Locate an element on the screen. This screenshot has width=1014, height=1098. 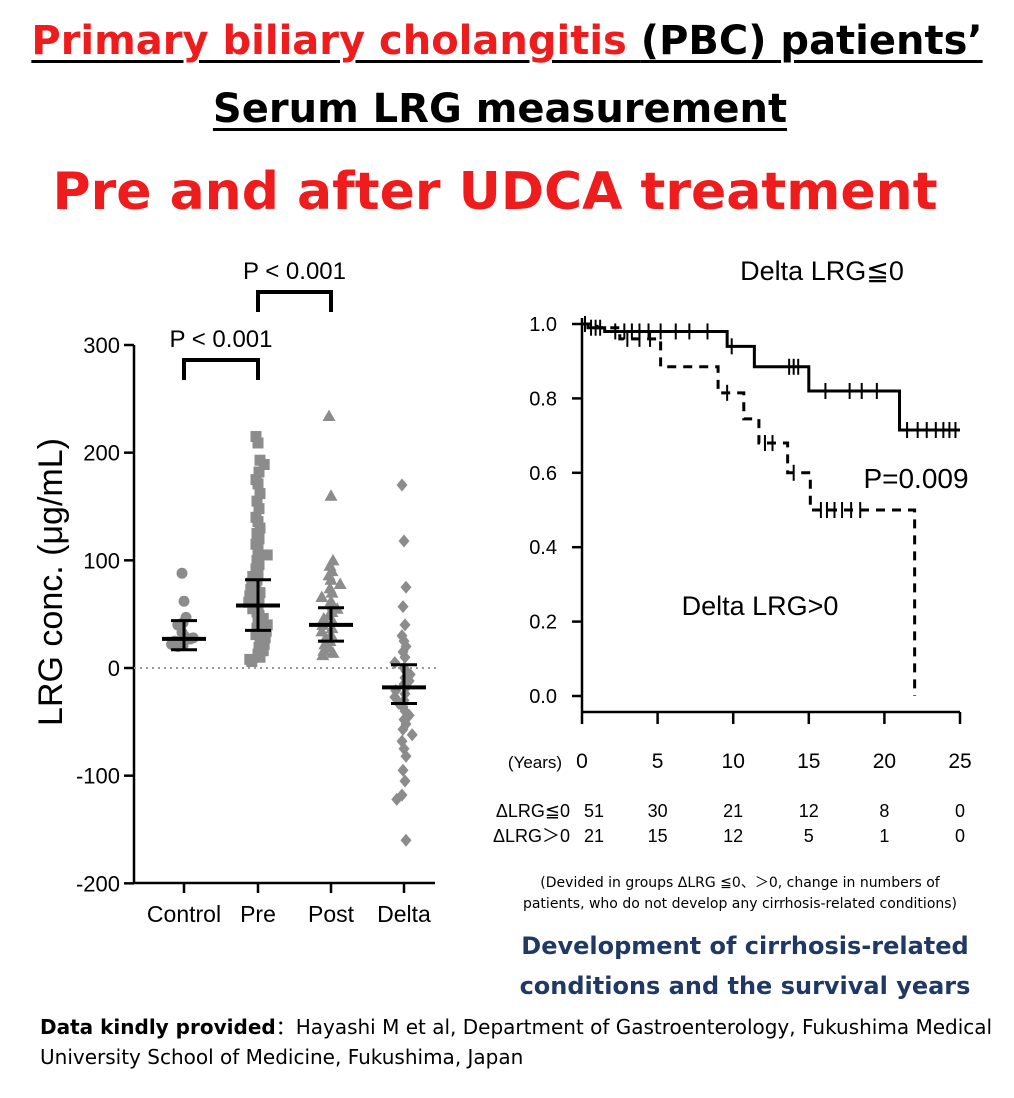
dot-plot-category-label: Delta is located at coordinates (404, 914).